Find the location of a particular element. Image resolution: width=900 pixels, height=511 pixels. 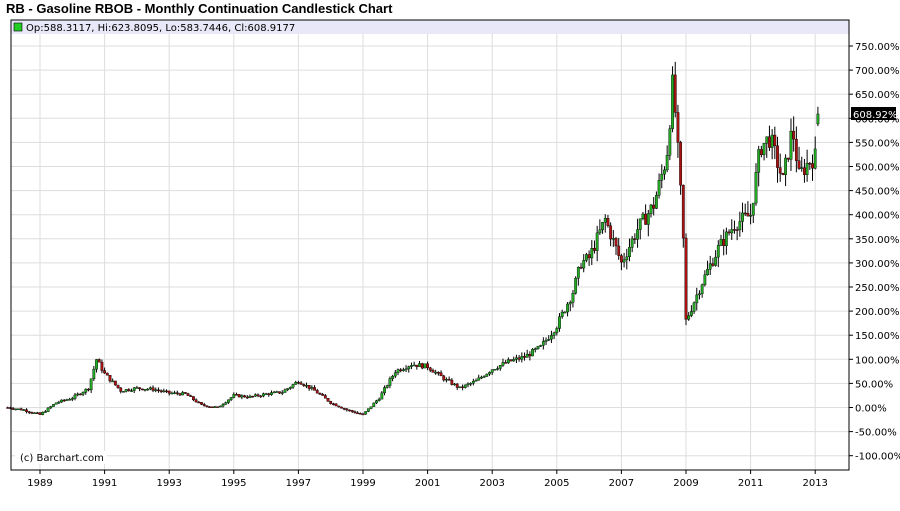

x-tick-label: 2001 is located at coordinates (427, 483).